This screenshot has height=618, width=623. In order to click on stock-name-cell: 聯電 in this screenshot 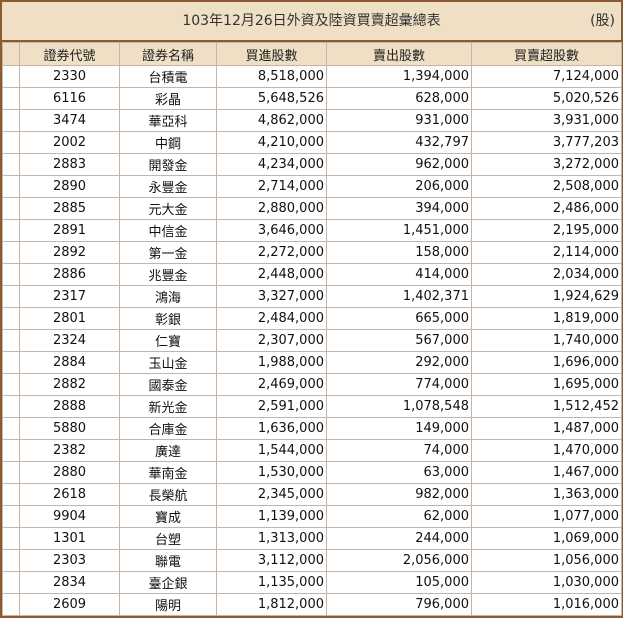, I will do `click(168, 560)`.